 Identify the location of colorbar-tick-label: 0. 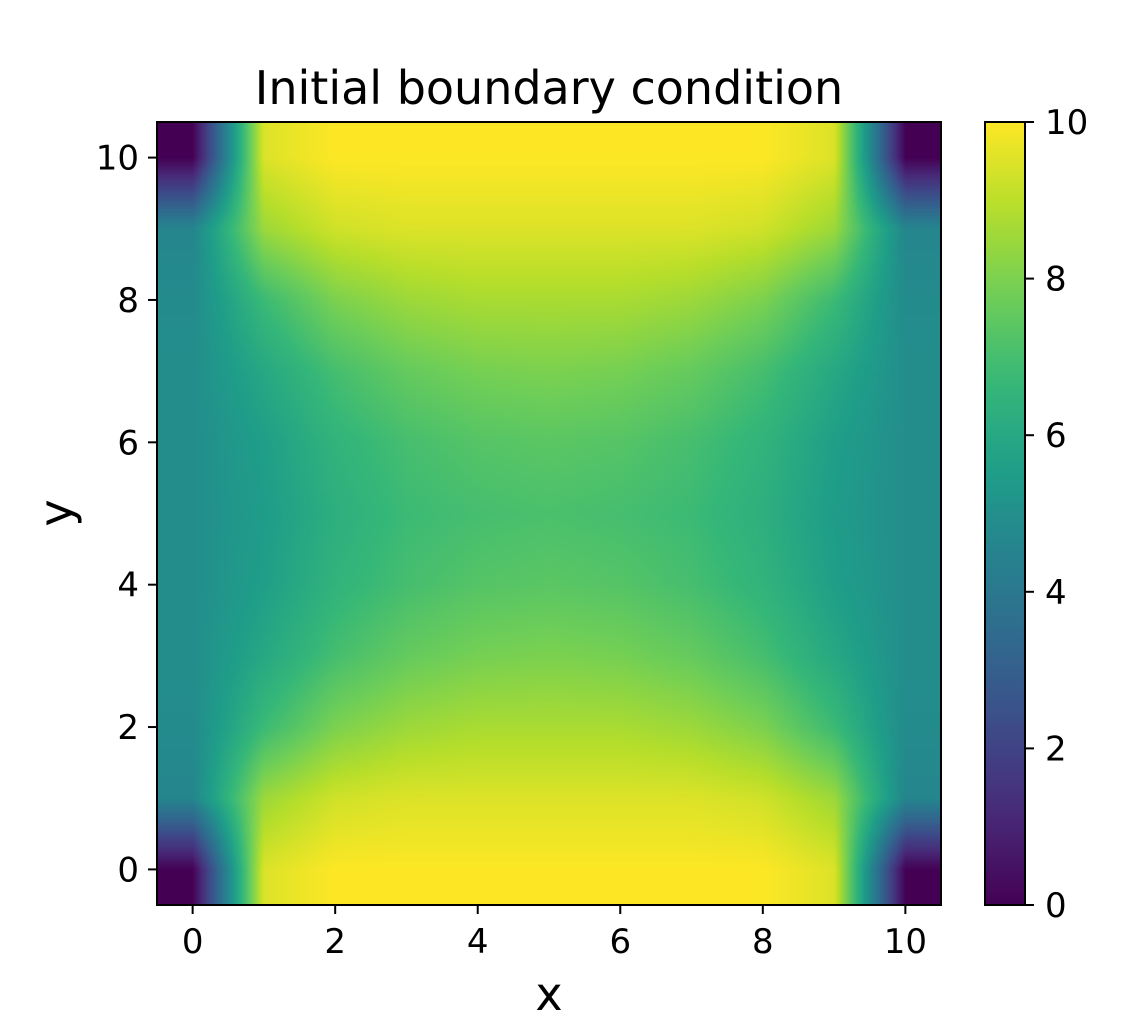
(1056, 906).